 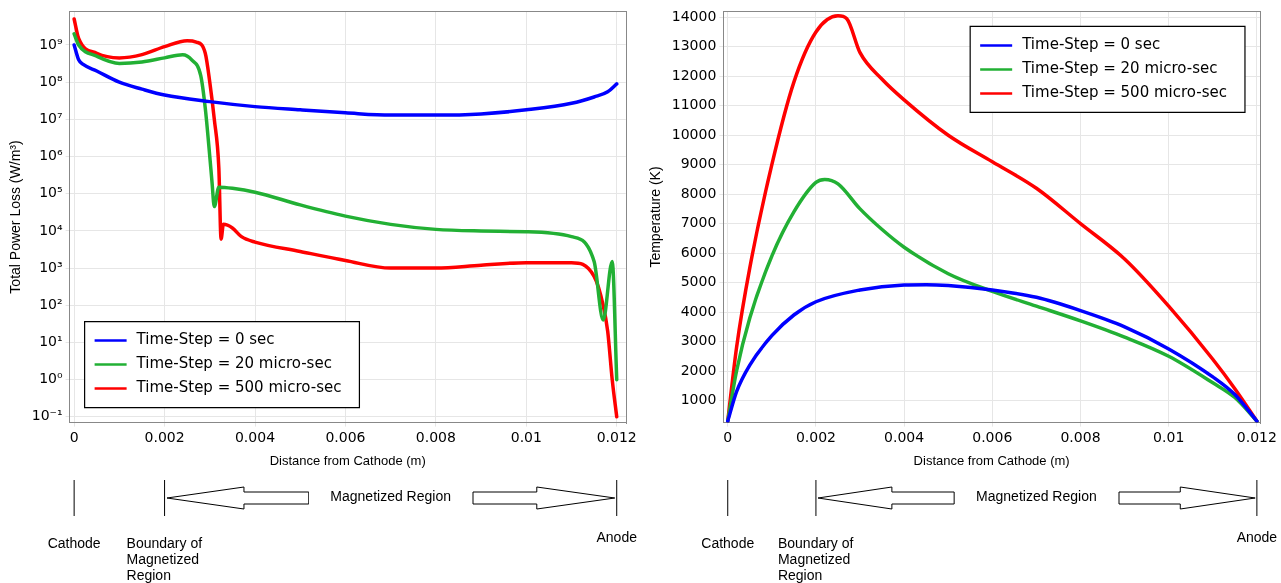 I want to click on y-tick-label: 10², so click(x=51, y=303).